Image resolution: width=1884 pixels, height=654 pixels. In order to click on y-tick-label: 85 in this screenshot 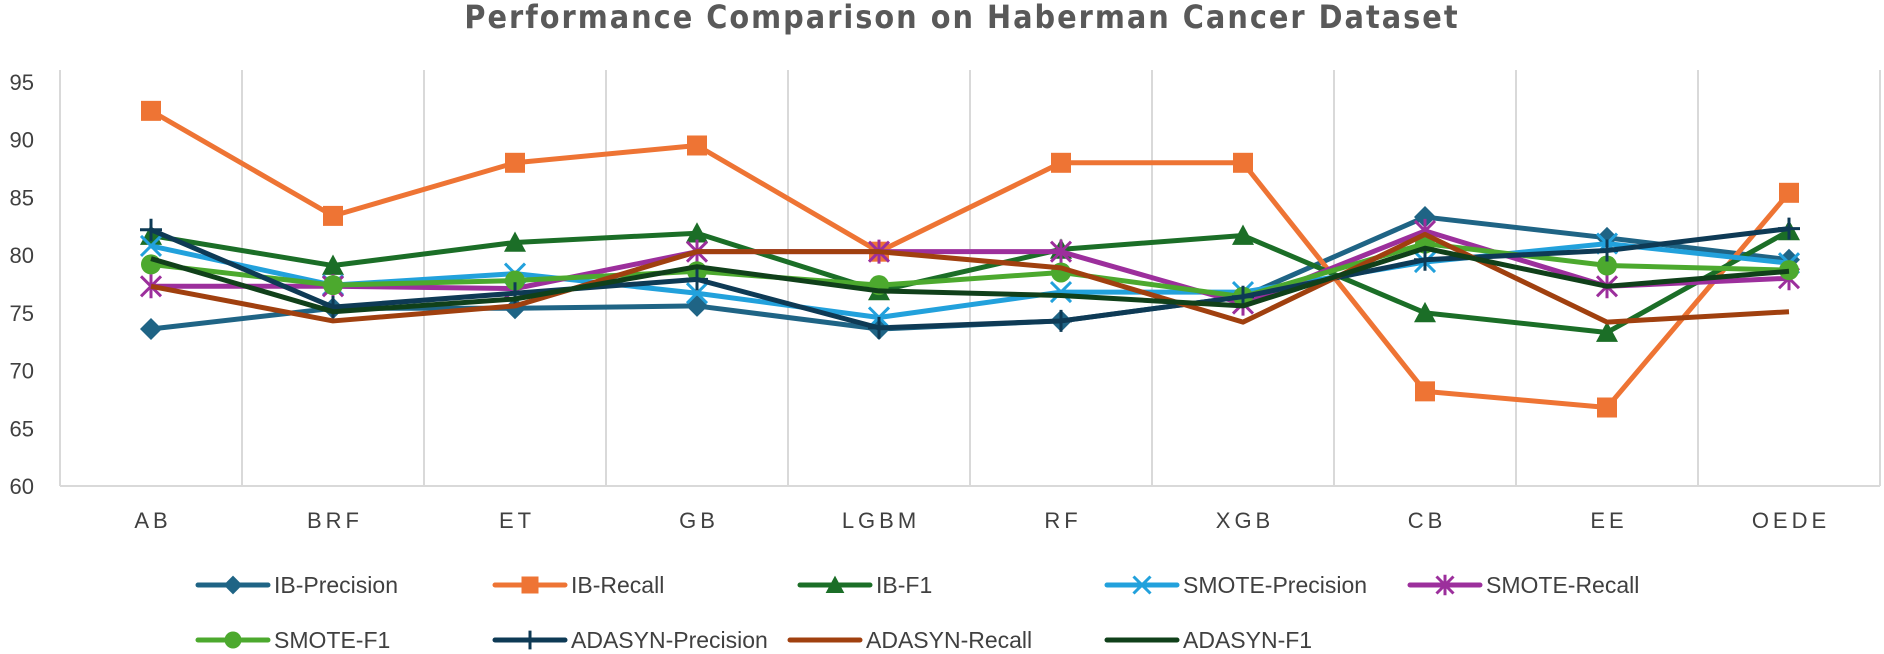, I will do `click(22, 197)`.